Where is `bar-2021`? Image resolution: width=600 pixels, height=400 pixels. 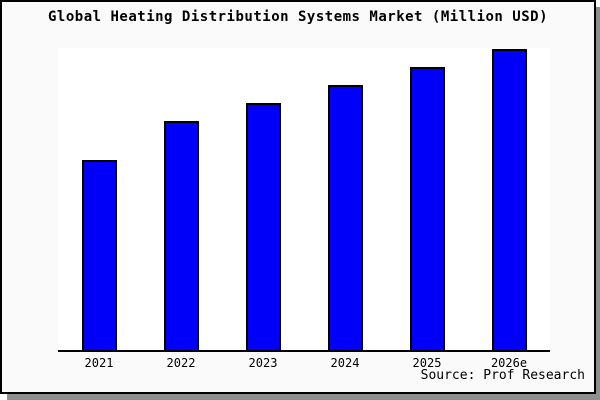
bar-2021 is located at coordinates (99, 255).